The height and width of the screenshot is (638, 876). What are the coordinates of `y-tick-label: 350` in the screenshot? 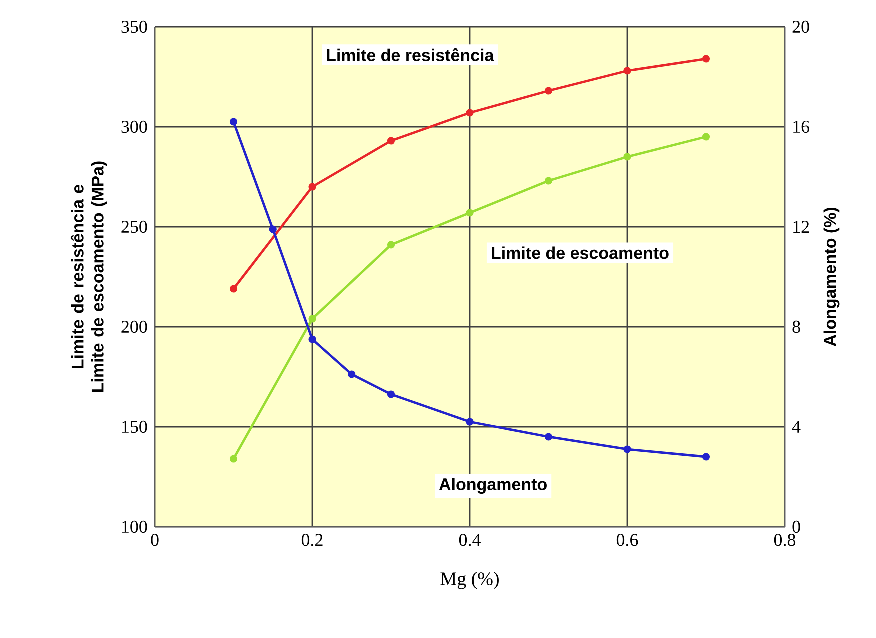 It's located at (135, 27).